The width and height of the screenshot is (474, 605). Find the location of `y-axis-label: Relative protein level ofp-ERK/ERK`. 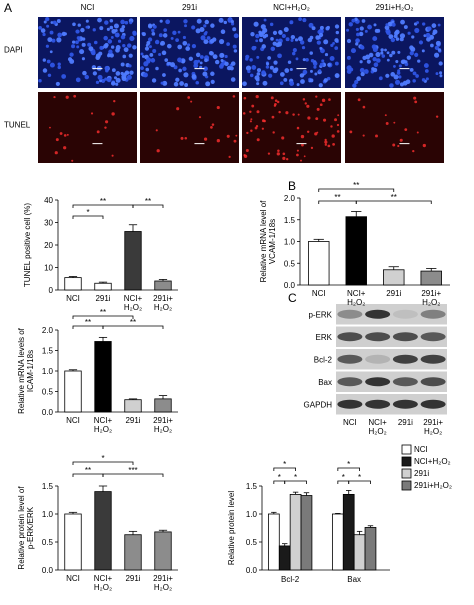

y-axis-label: Relative protein level ofp-ERK/ERK is located at coordinates (26, 528).